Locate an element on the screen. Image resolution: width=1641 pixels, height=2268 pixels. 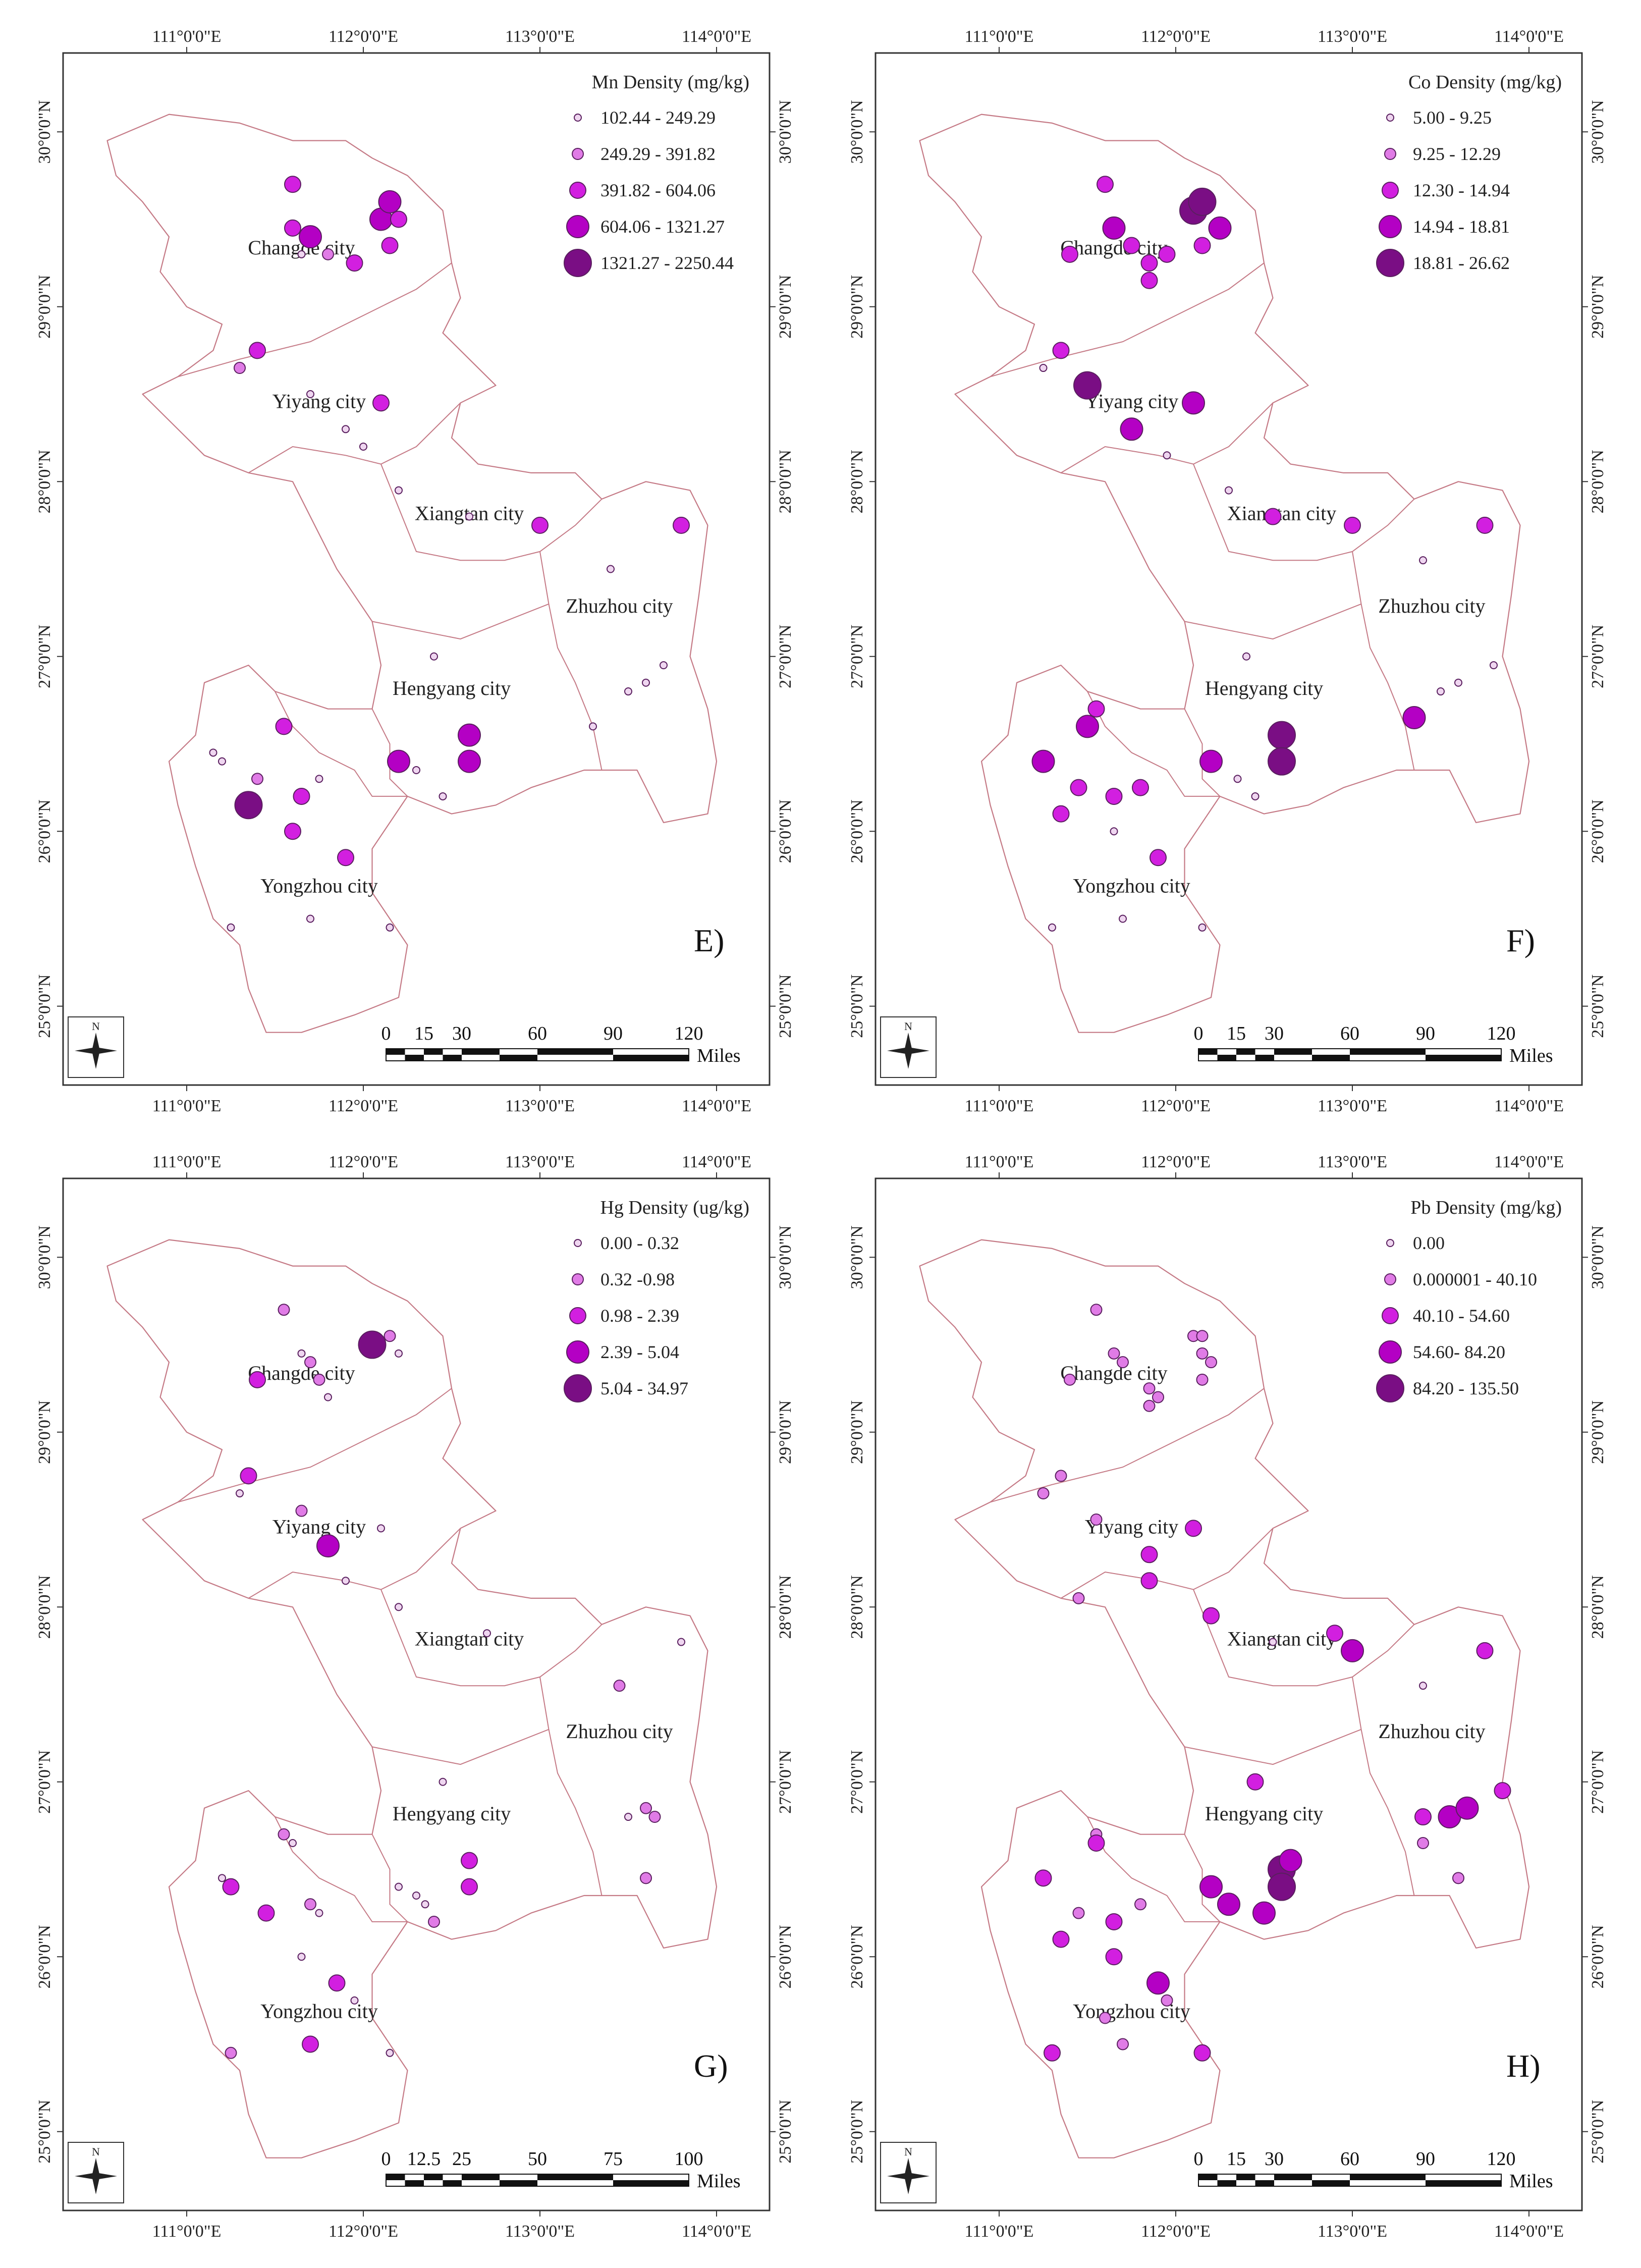
lat-tick-label-right: 29°0'0"N is located at coordinates (785, 1432).